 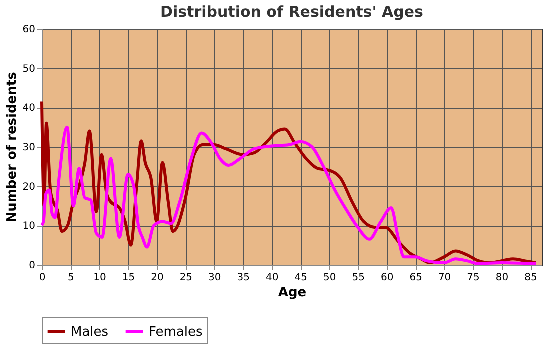 I want to click on x-tick-label: 80, so click(x=502, y=278).